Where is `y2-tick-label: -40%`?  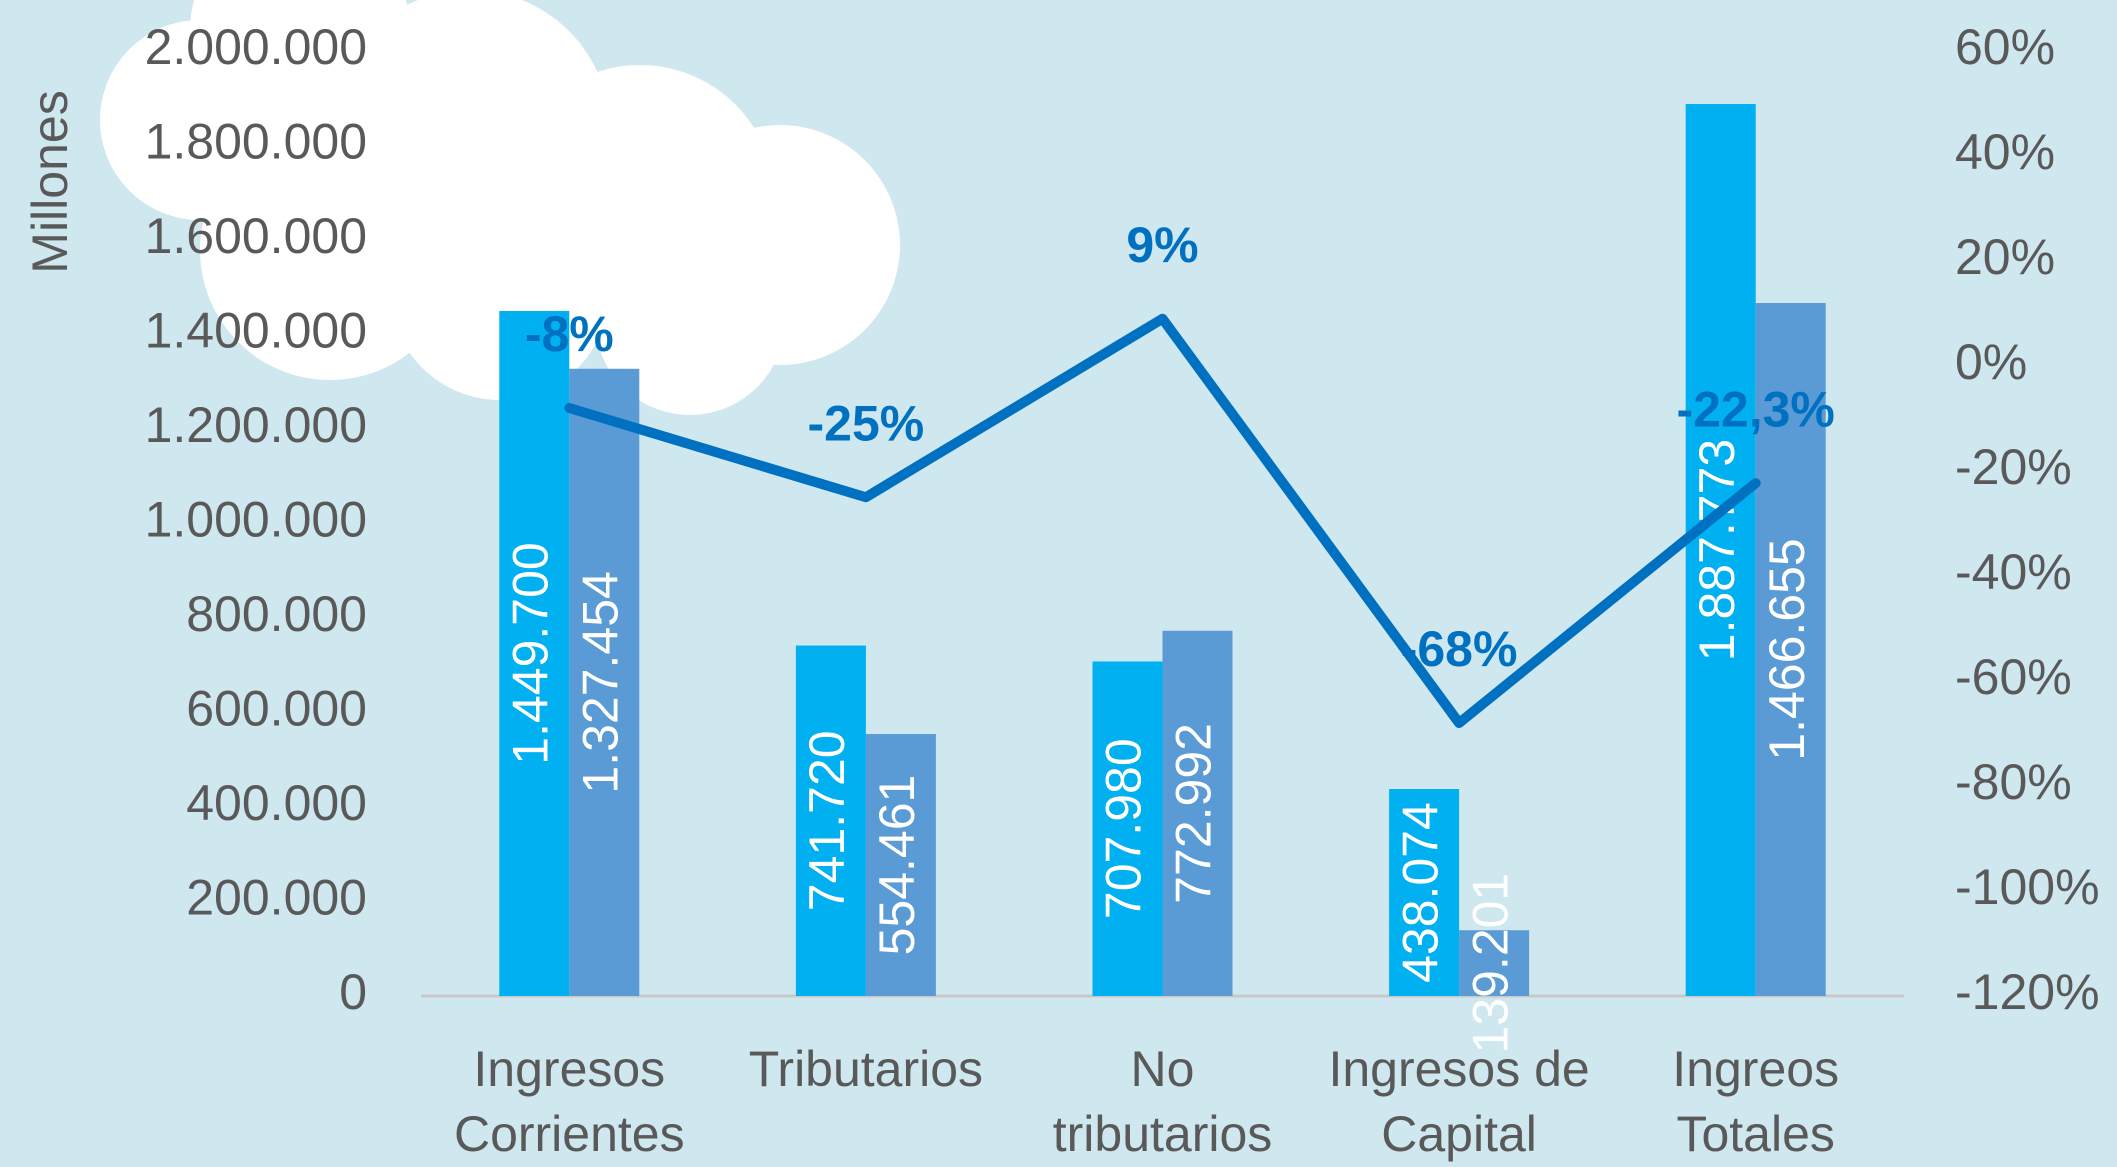
y2-tick-label: -40% is located at coordinates (2013, 572).